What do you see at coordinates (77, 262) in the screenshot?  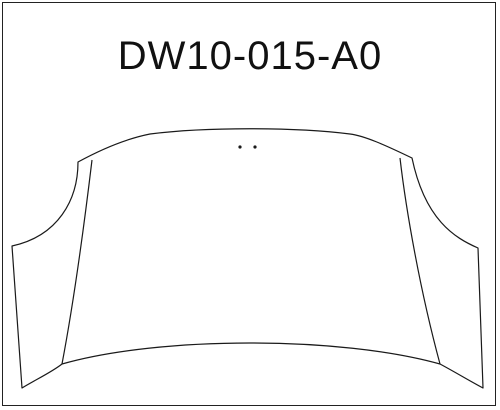 I see `hood-left-inner-edge` at bounding box center [77, 262].